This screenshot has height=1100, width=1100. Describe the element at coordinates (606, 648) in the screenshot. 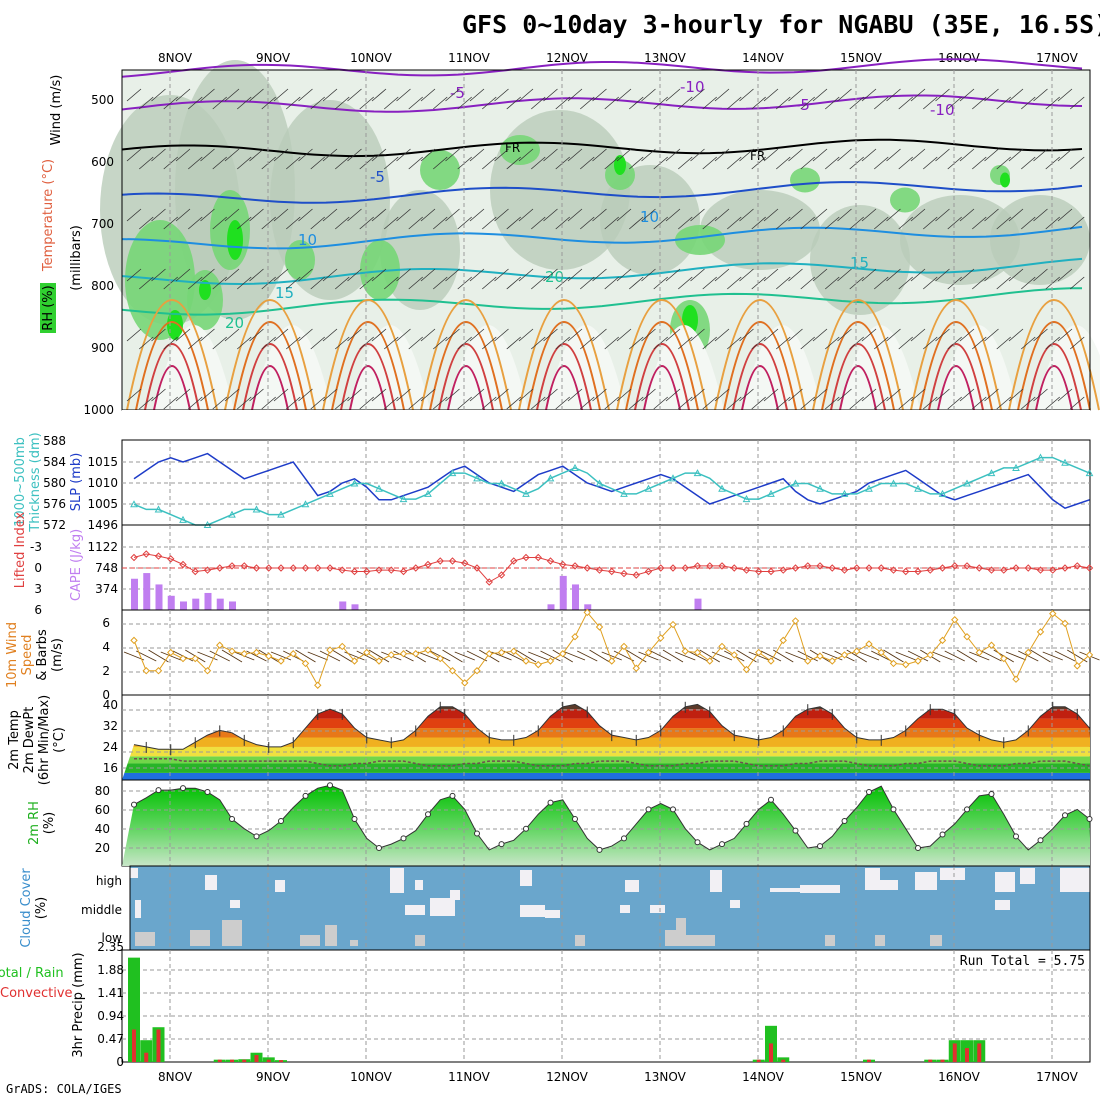

I see `wind-hgrid` at that location.